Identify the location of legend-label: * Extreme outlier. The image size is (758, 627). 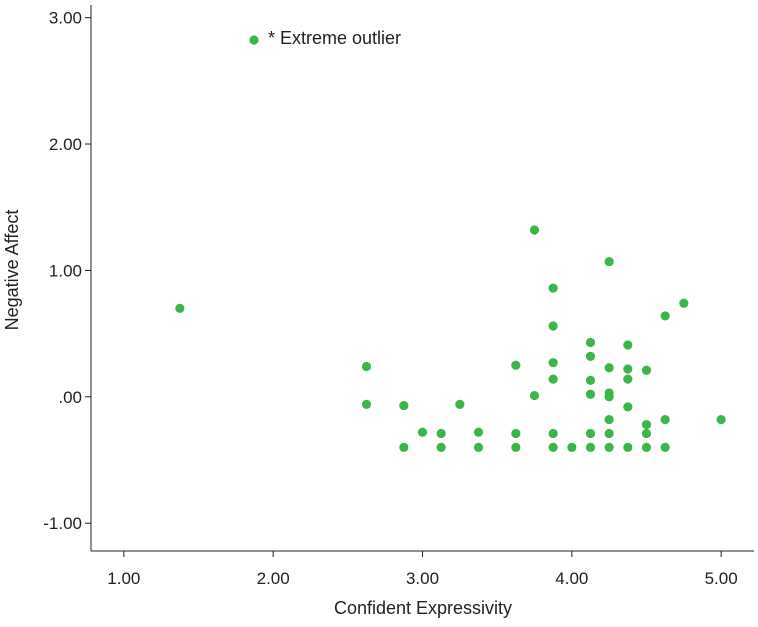
(334, 38).